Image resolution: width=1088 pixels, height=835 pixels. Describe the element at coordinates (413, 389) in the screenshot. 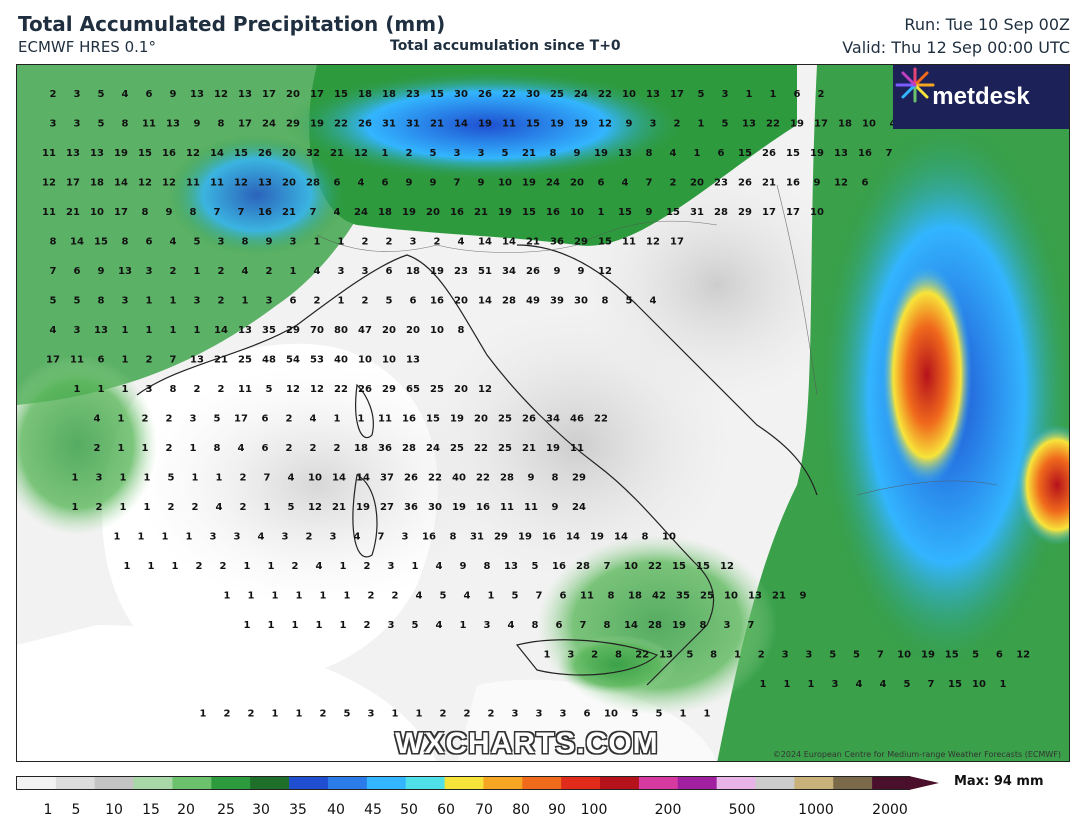

I see `precip-value-label: 65` at that location.